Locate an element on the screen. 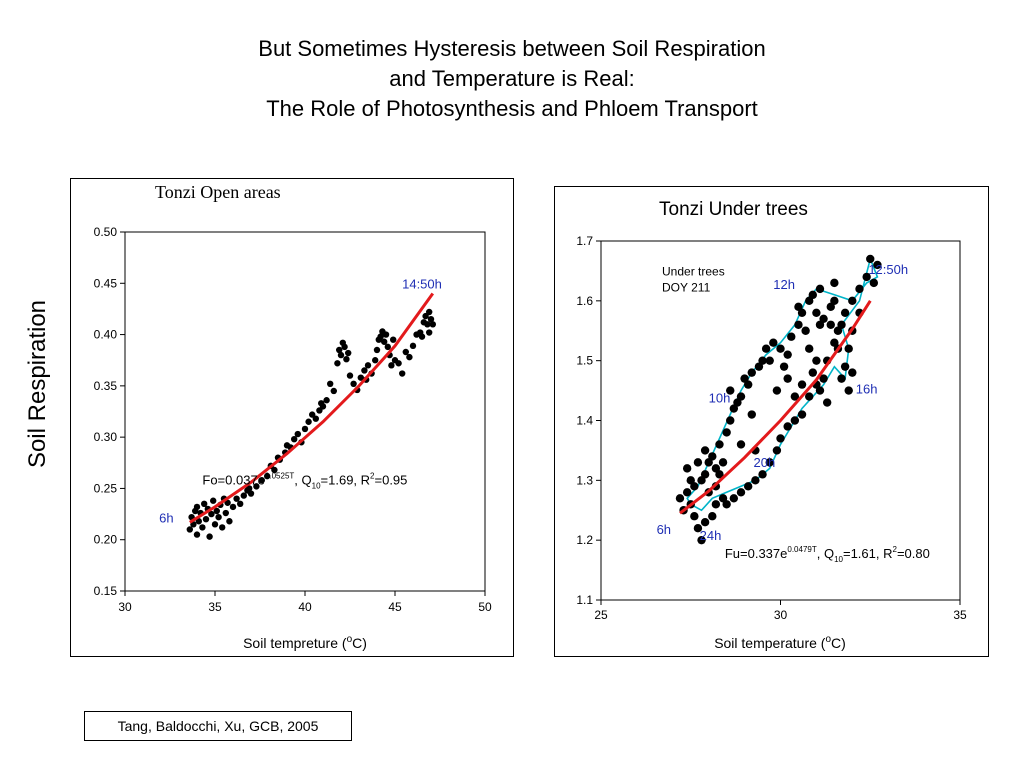 The height and width of the screenshot is (768, 1024). y-tick-label: 1.3 is located at coordinates (584, 480).